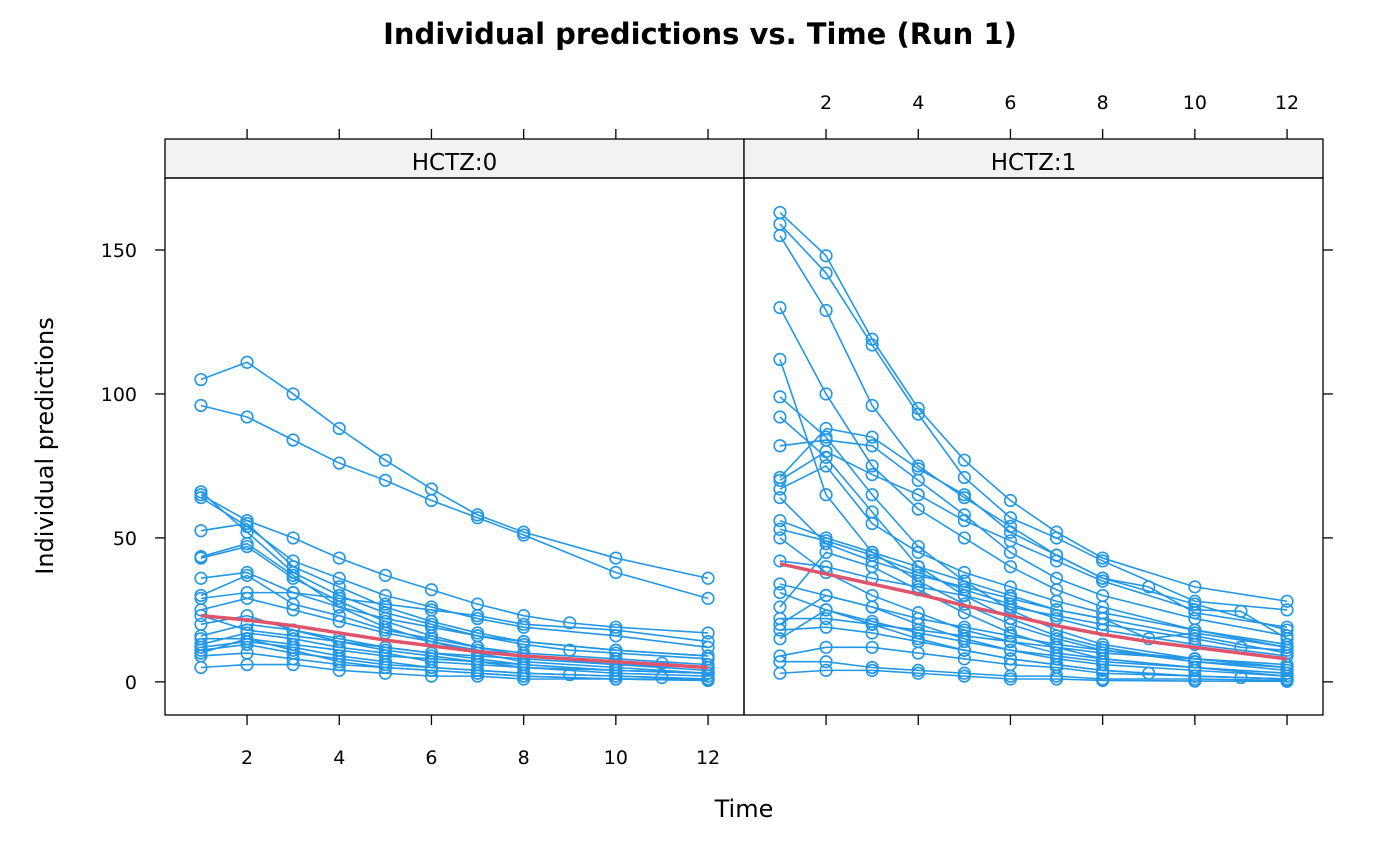 This screenshot has width=1400, height=866. What do you see at coordinates (918, 103) in the screenshot?
I see `x-tick-label: 4` at bounding box center [918, 103].